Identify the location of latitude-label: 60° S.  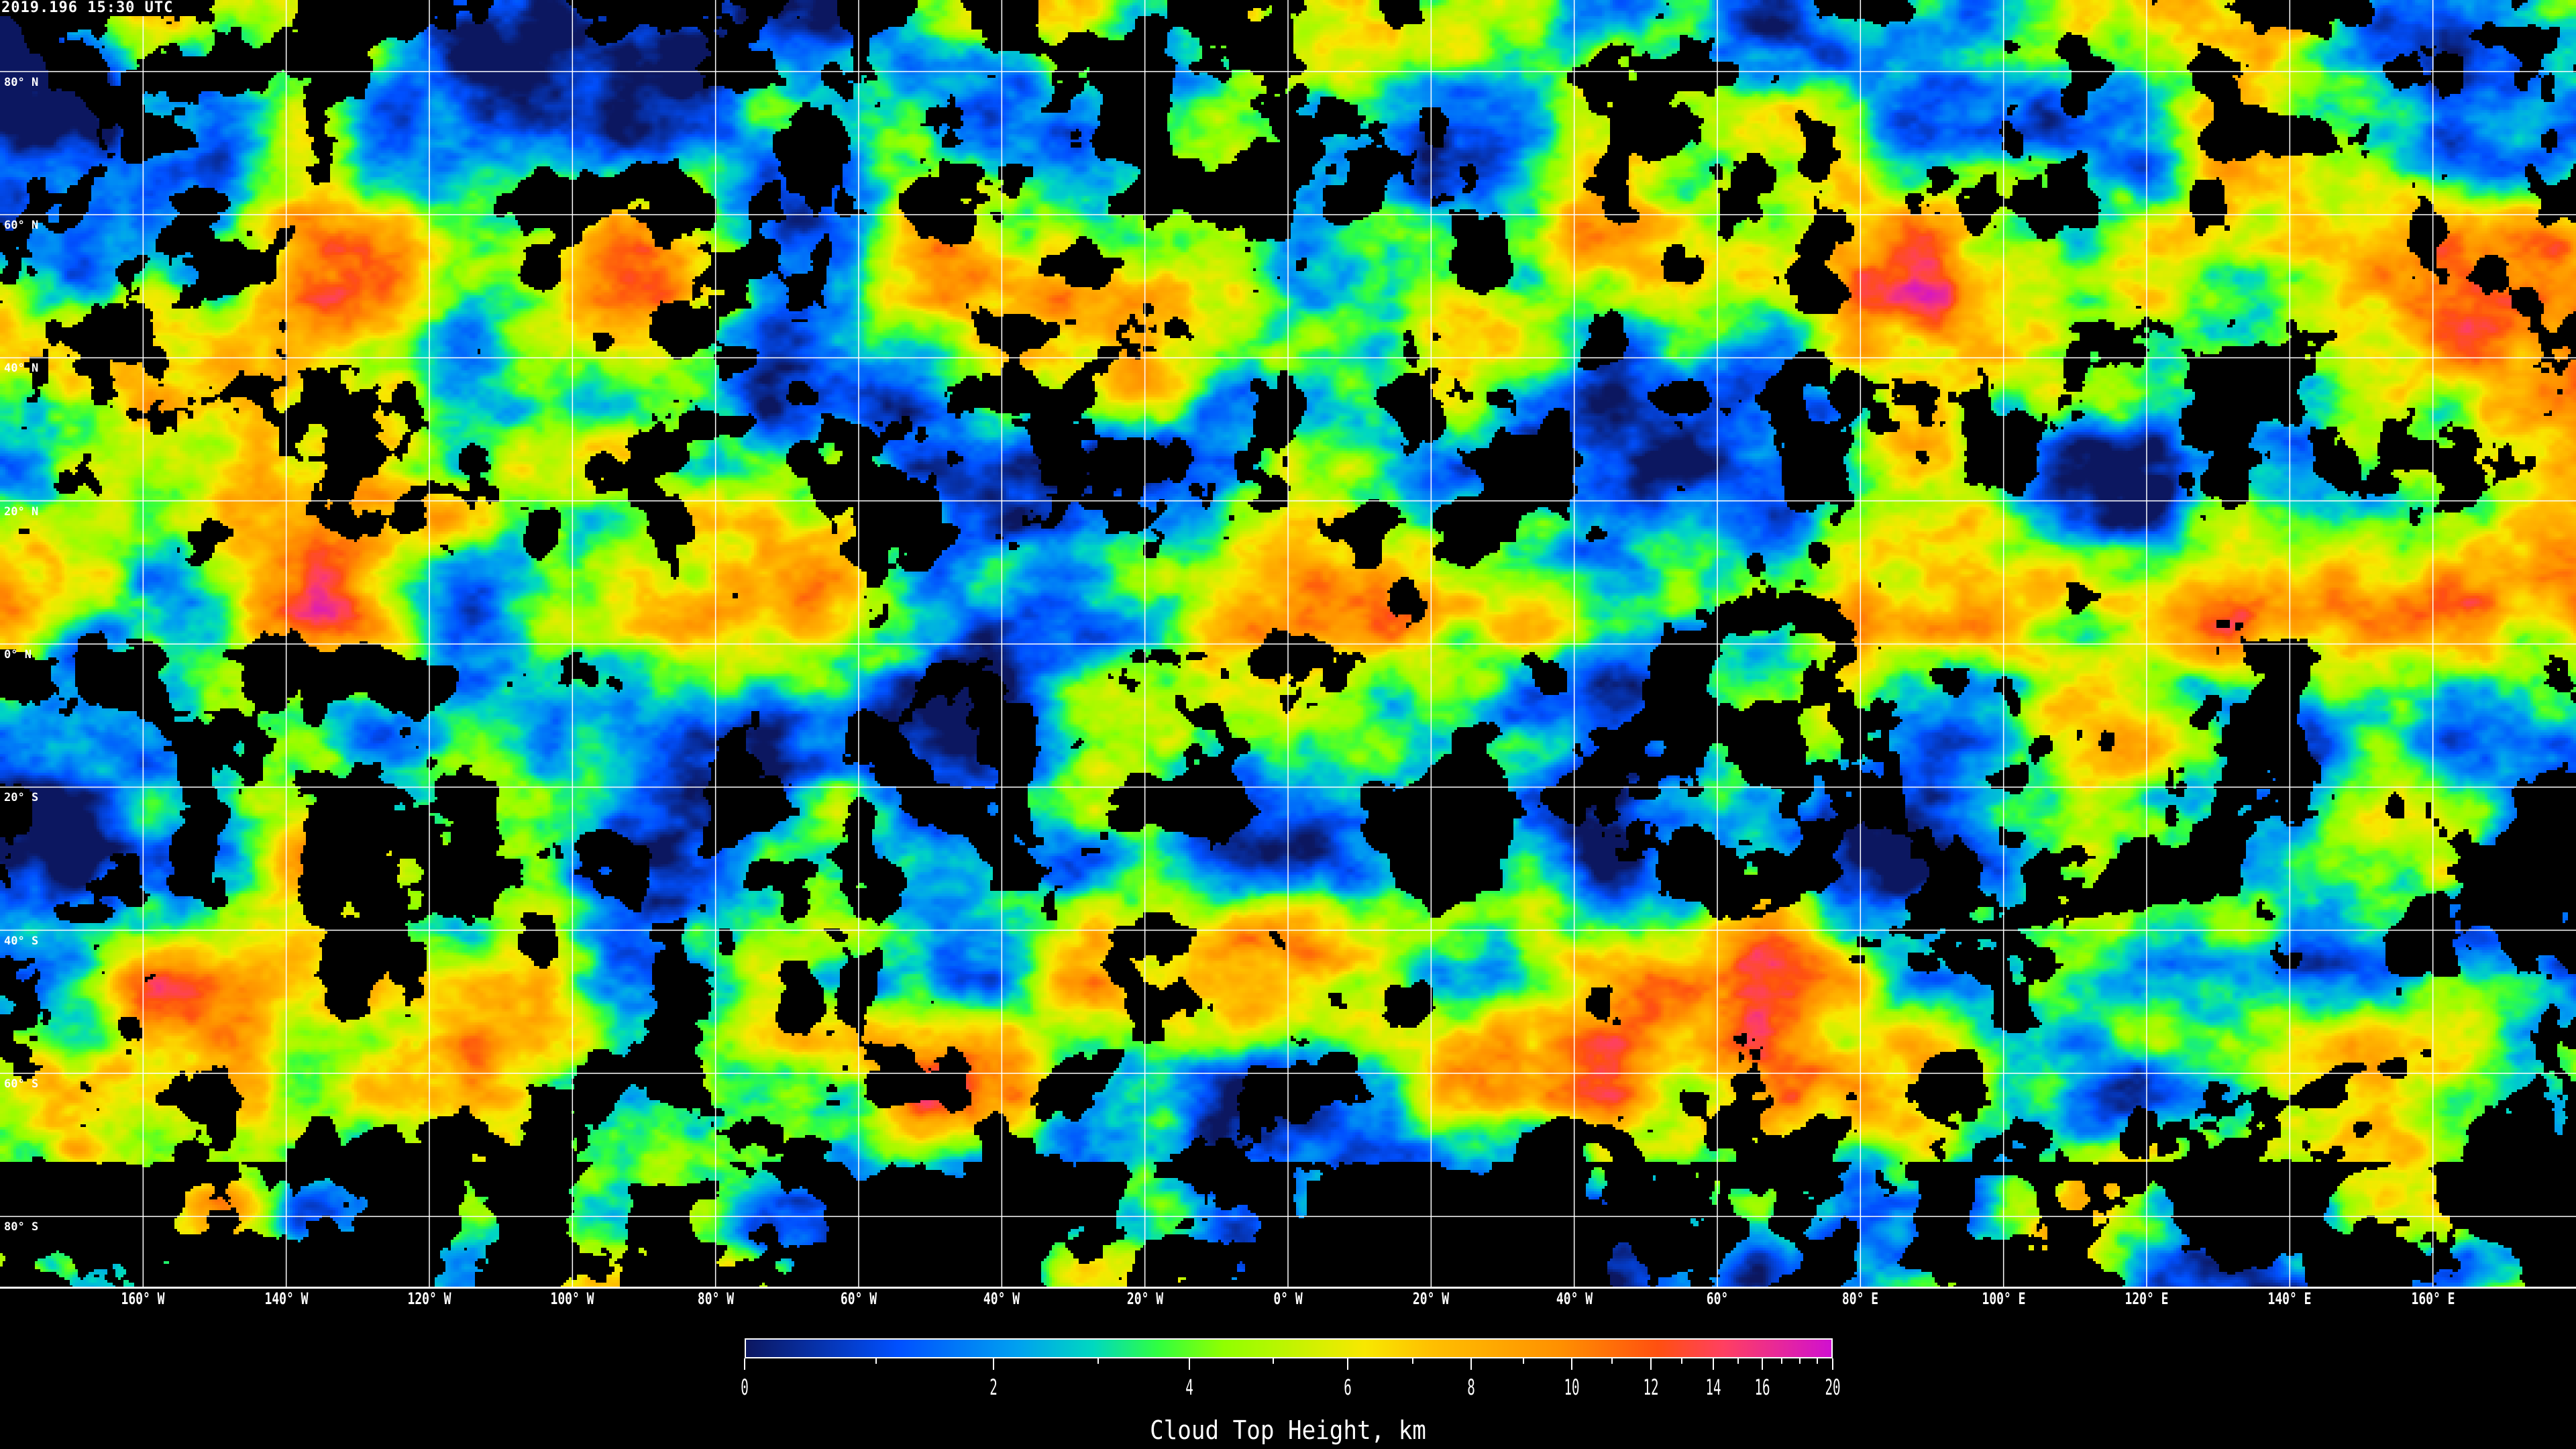
(21, 1084).